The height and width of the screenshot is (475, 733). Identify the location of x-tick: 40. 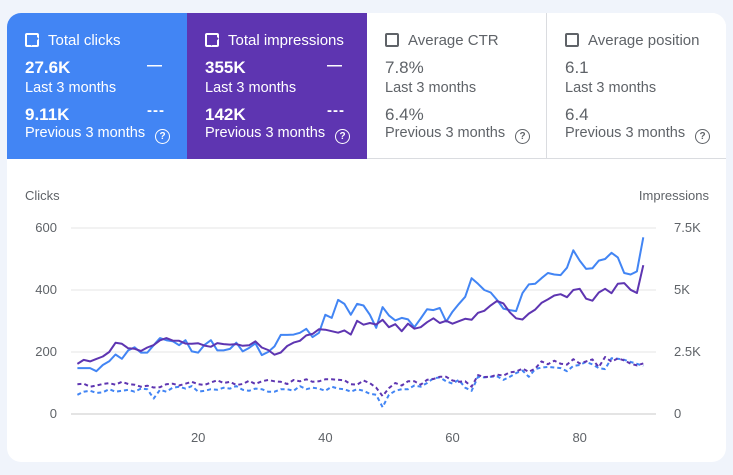
(325, 437).